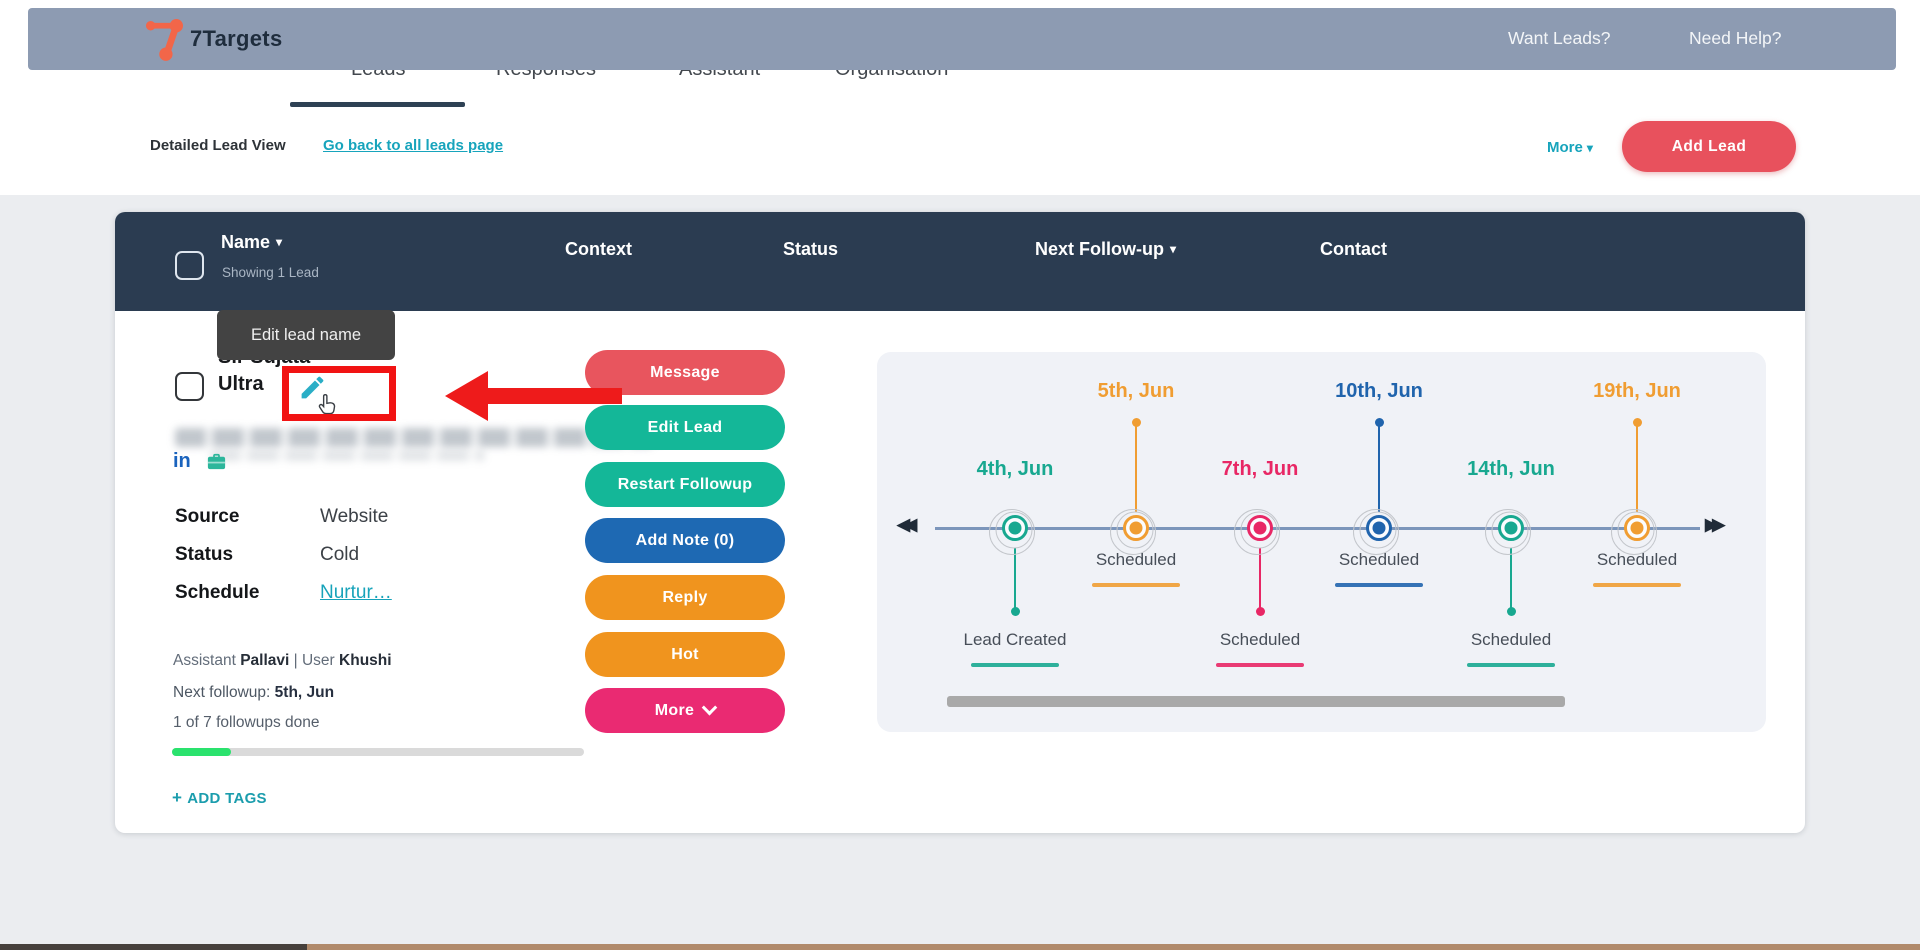 The height and width of the screenshot is (950, 1920). I want to click on red-highlight-box, so click(339, 393).